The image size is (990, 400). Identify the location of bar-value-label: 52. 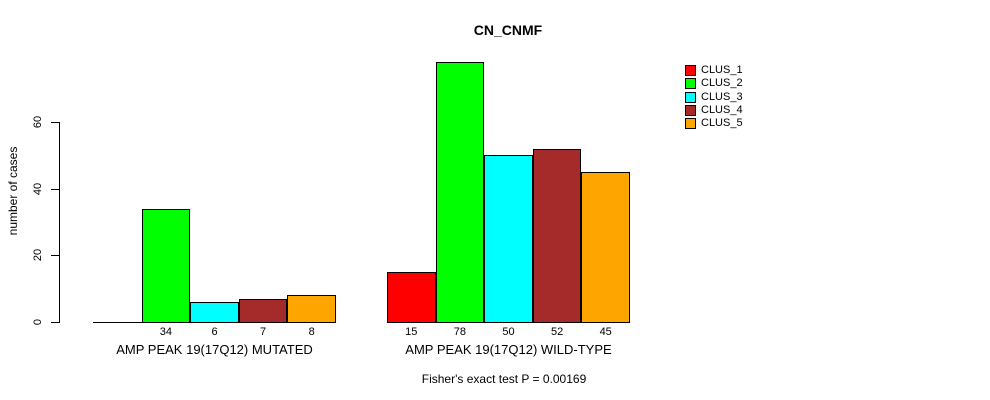
(557, 332).